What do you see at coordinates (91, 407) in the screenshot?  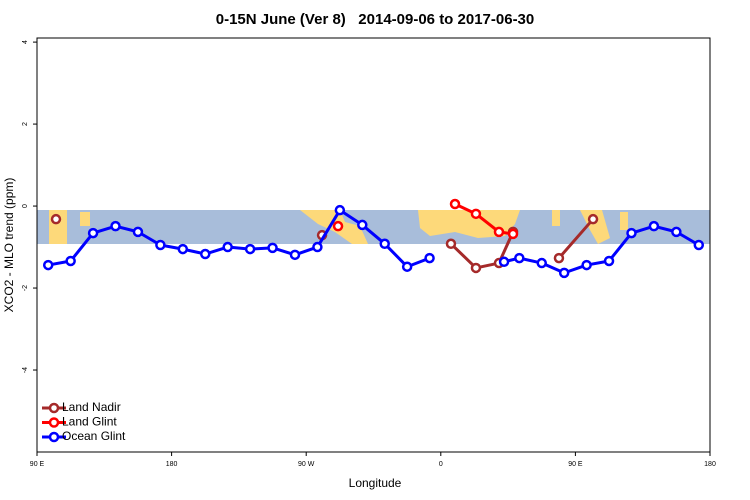 I see `legend-label: Land Nadir` at bounding box center [91, 407].